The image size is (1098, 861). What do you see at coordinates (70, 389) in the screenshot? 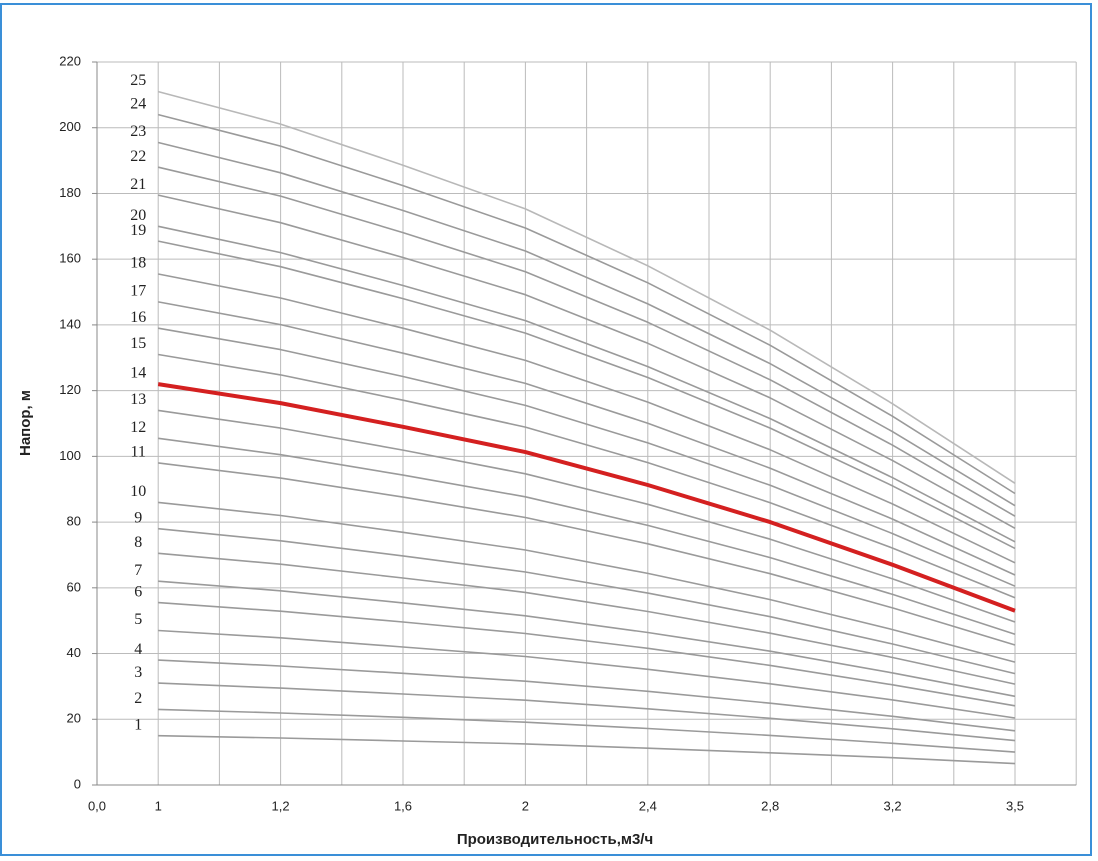
I see `y-tick-label: 120` at bounding box center [70, 389].